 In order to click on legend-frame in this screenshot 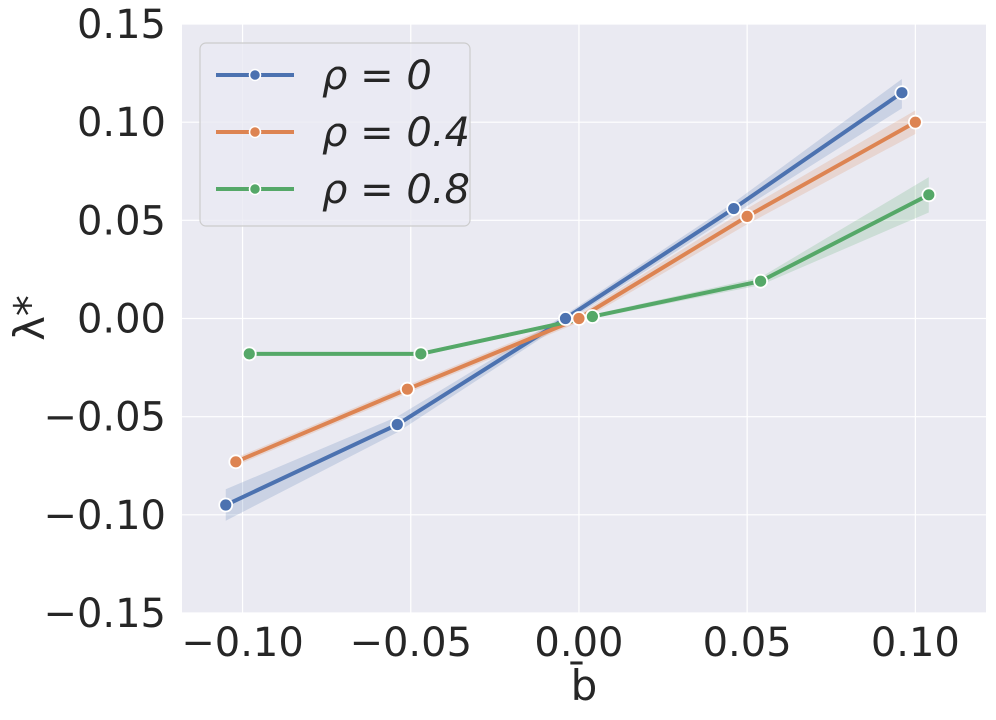, I will do `click(335, 134)`.